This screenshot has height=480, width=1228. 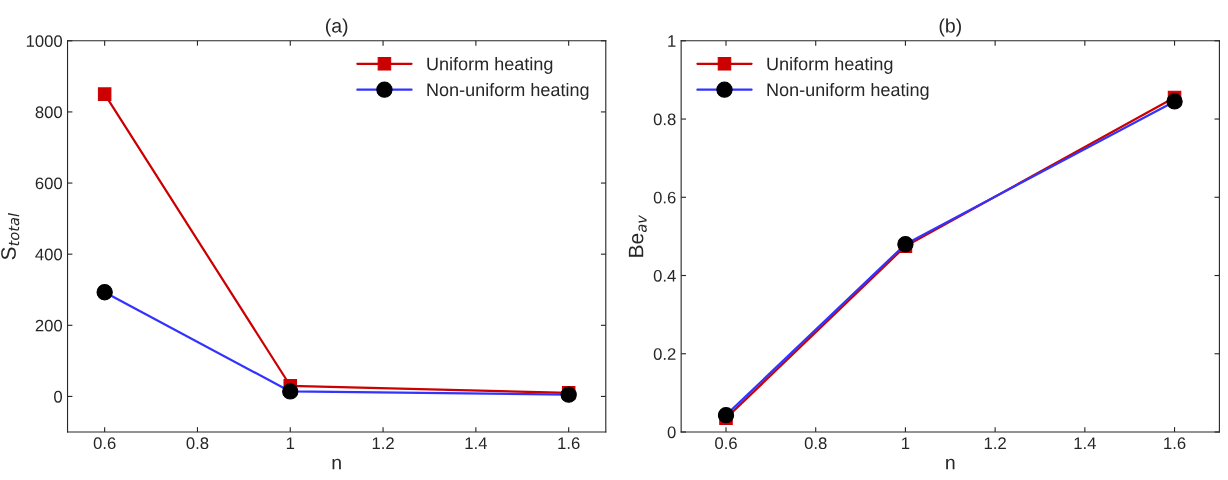 What do you see at coordinates (49, 183) in the screenshot?
I see `y-tick-label: 600` at bounding box center [49, 183].